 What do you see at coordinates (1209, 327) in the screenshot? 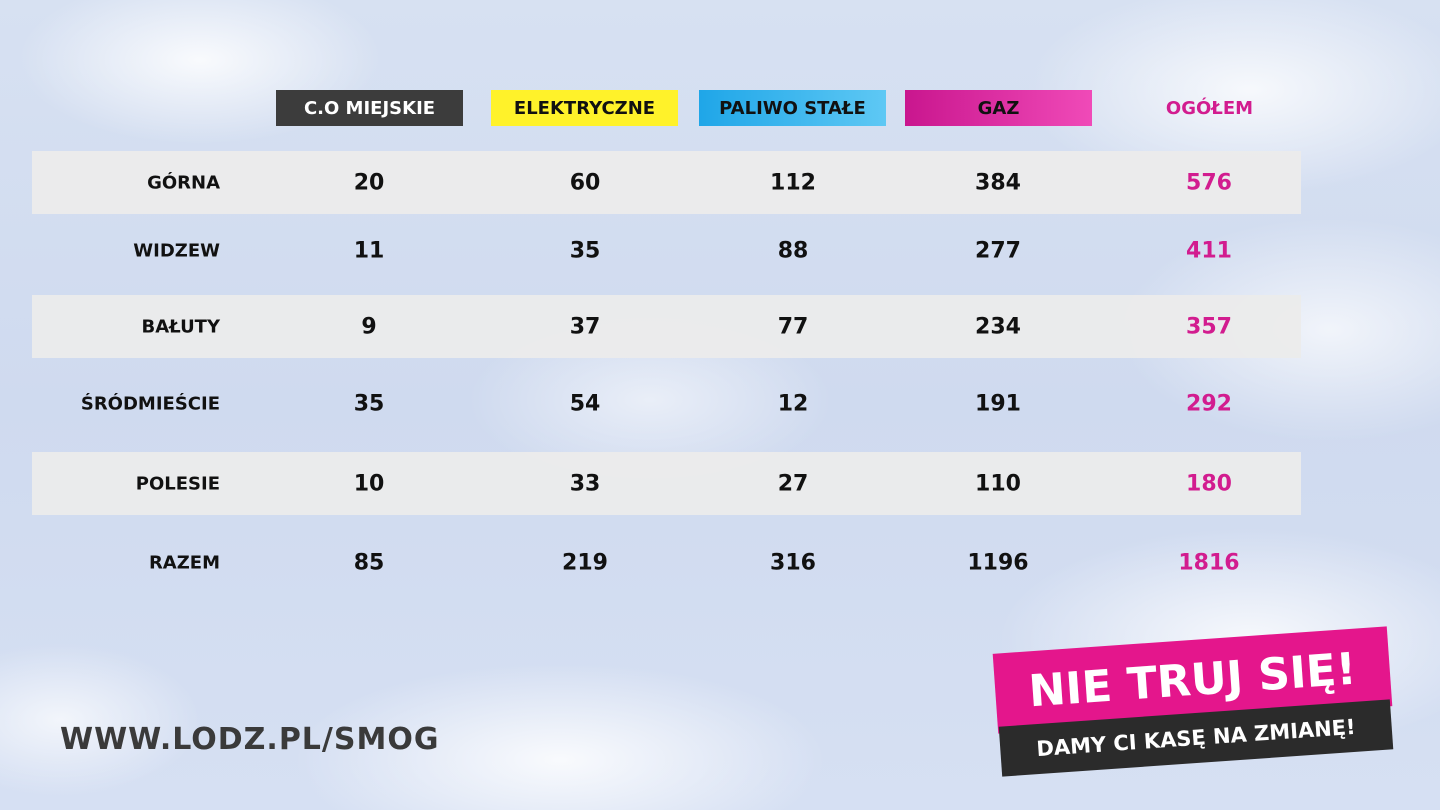
I see `table-cell: 357` at bounding box center [1209, 327].